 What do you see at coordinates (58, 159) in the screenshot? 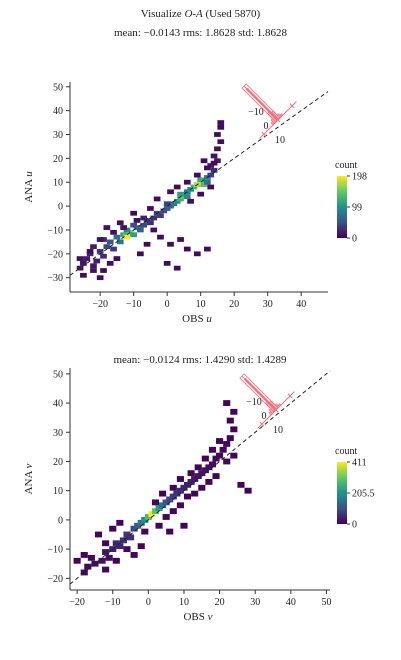
I see `y-tick-label: 20` at bounding box center [58, 159].